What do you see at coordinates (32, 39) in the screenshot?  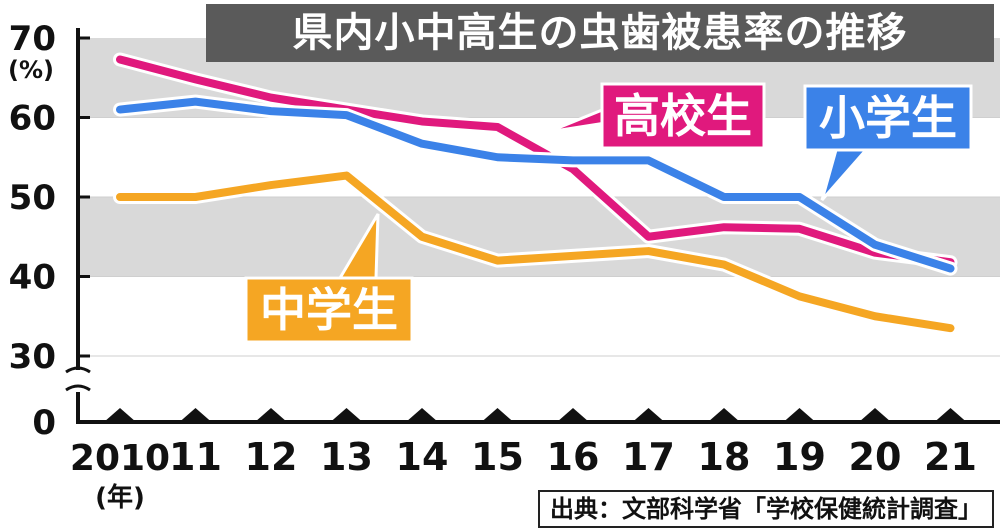 I see `y-tick-label: 70` at bounding box center [32, 39].